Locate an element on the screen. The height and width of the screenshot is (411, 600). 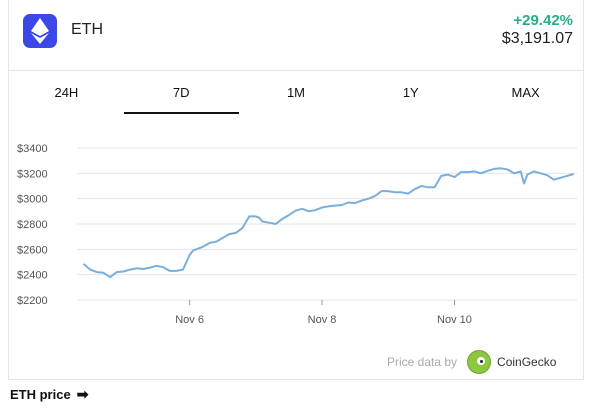
time-range-tabs: 24H 7D 1M 1Y MAX is located at coordinates (296, 93).